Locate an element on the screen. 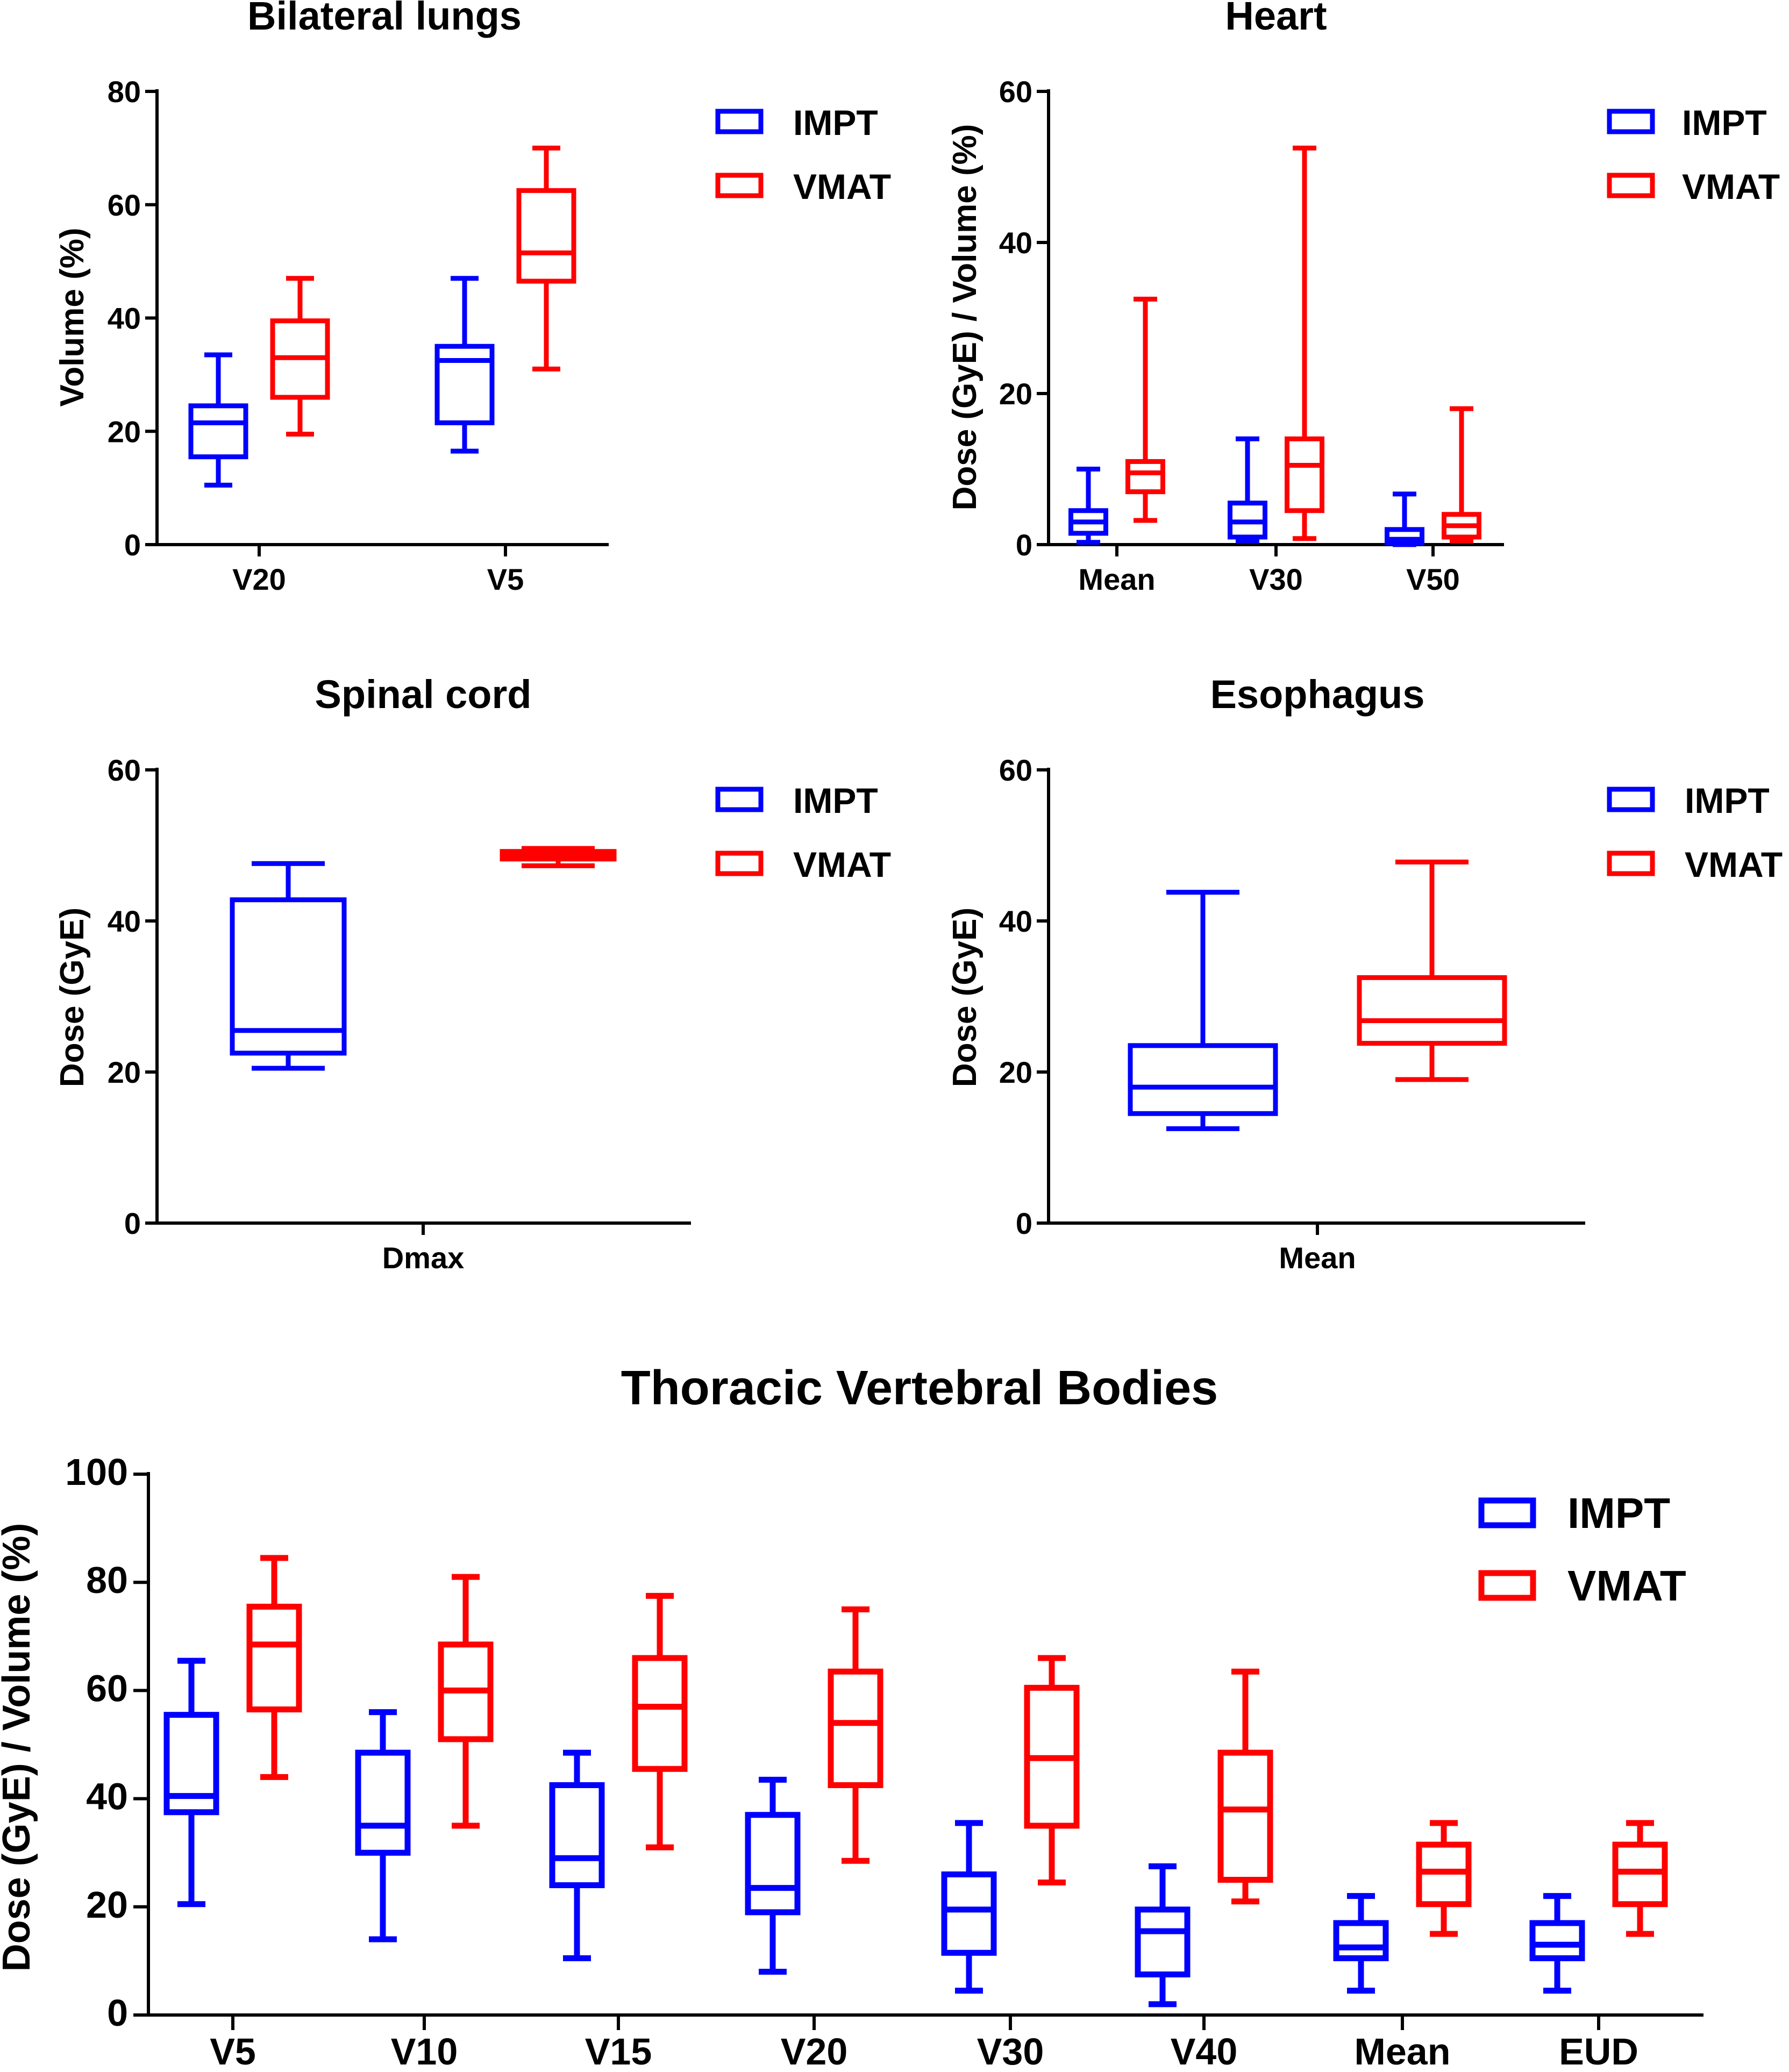 This screenshot has height=2072, width=1789. box-vmat-eud is located at coordinates (1640, 1878).